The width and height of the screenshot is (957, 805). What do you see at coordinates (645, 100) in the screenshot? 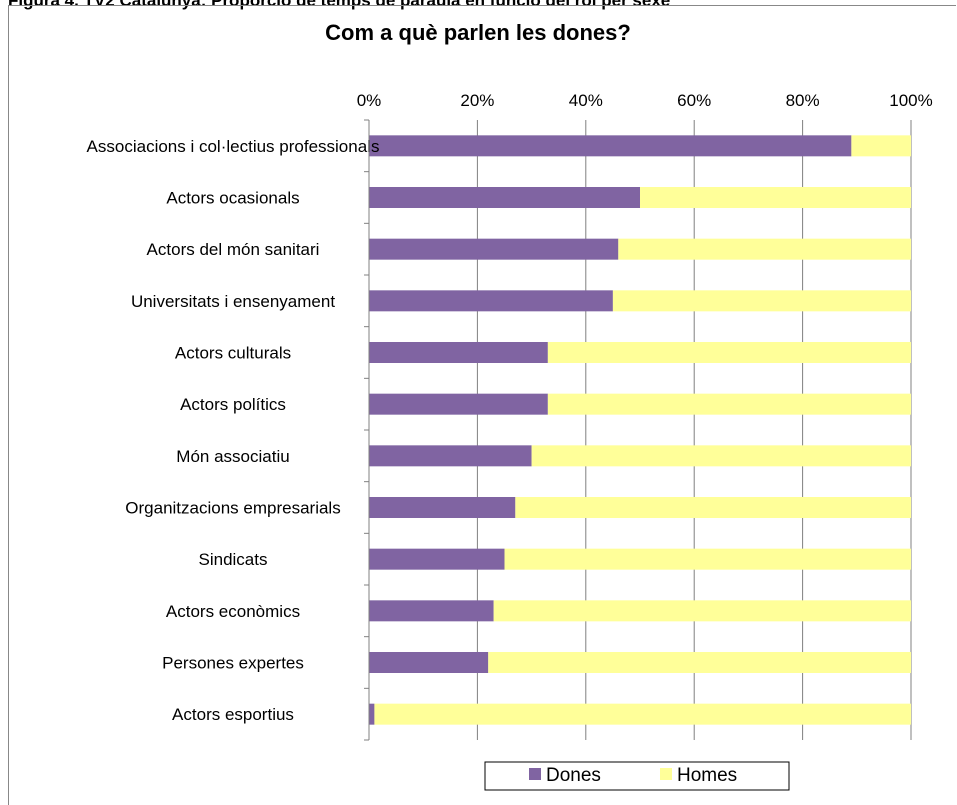
I see `x-axis-ticks: 0% 20% 40% 60% 80% 100%` at bounding box center [645, 100].